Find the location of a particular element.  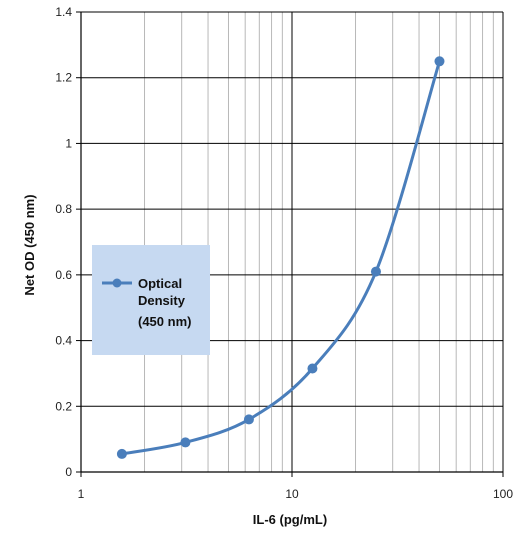

x-tick-label: 10 is located at coordinates (292, 494).